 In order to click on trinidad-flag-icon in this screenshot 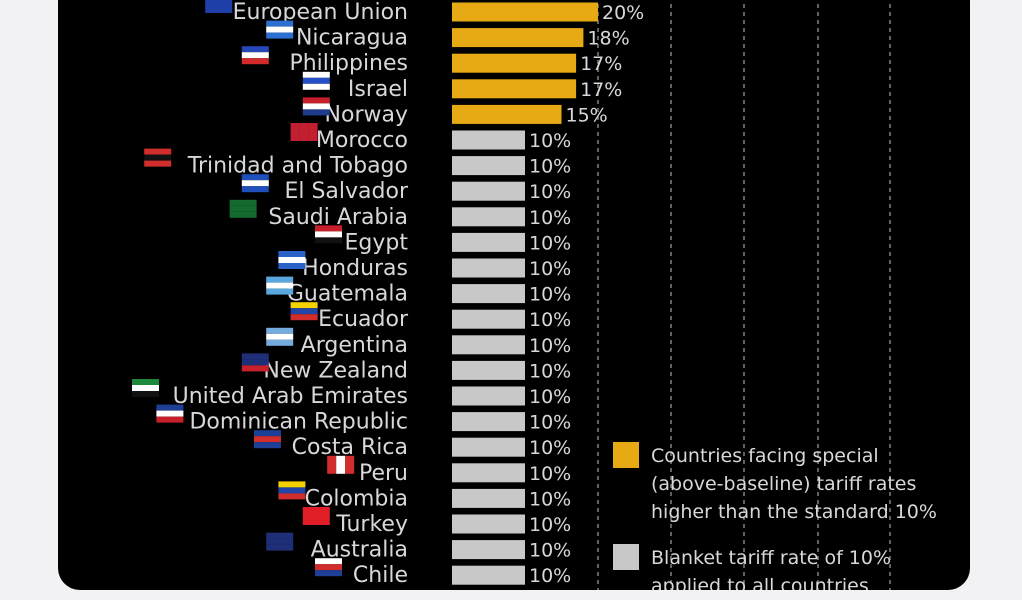, I will do `click(158, 157)`.